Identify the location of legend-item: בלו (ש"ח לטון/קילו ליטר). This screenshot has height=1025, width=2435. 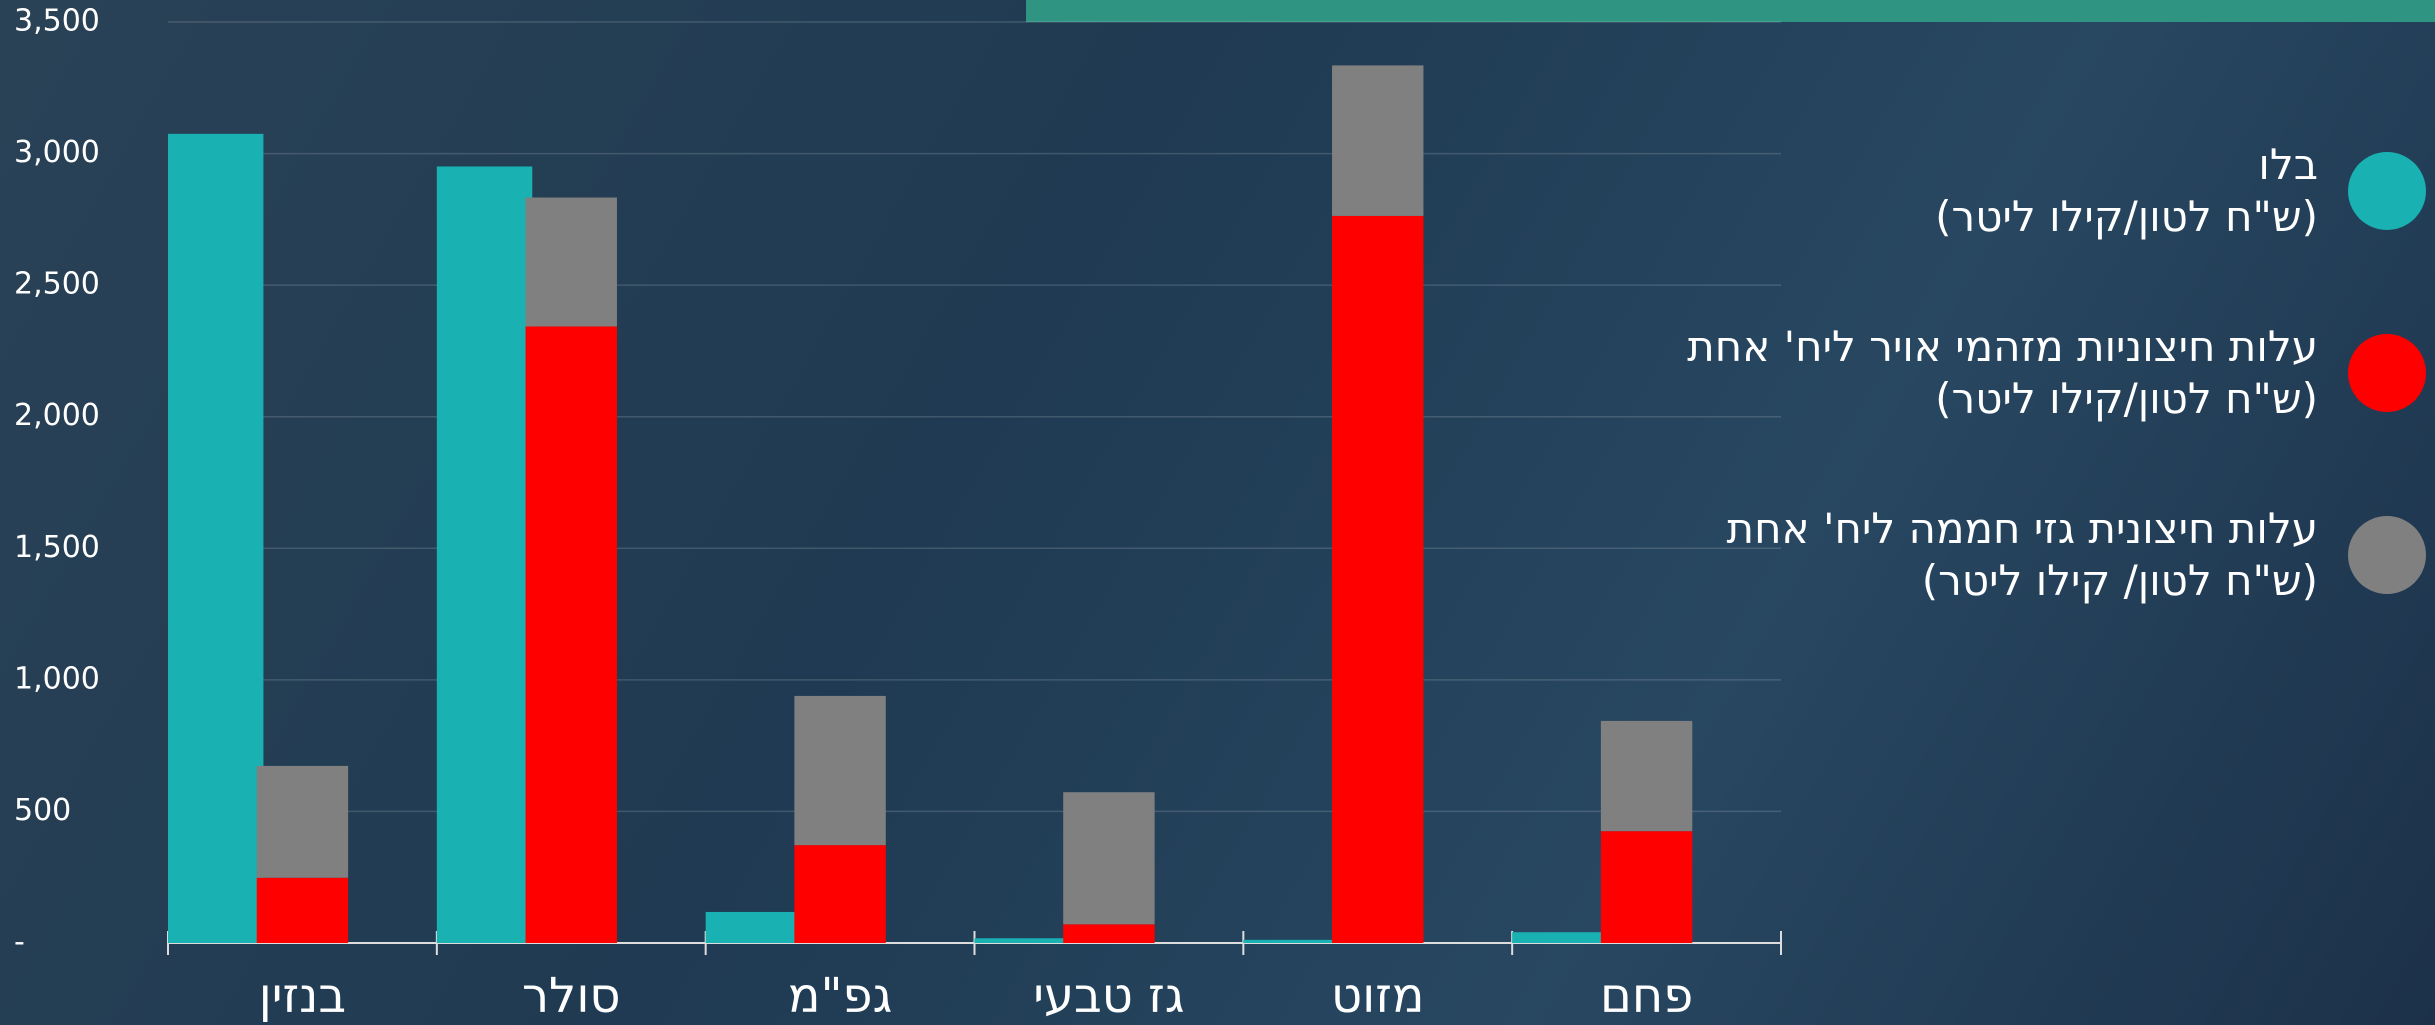
(1985, 191).